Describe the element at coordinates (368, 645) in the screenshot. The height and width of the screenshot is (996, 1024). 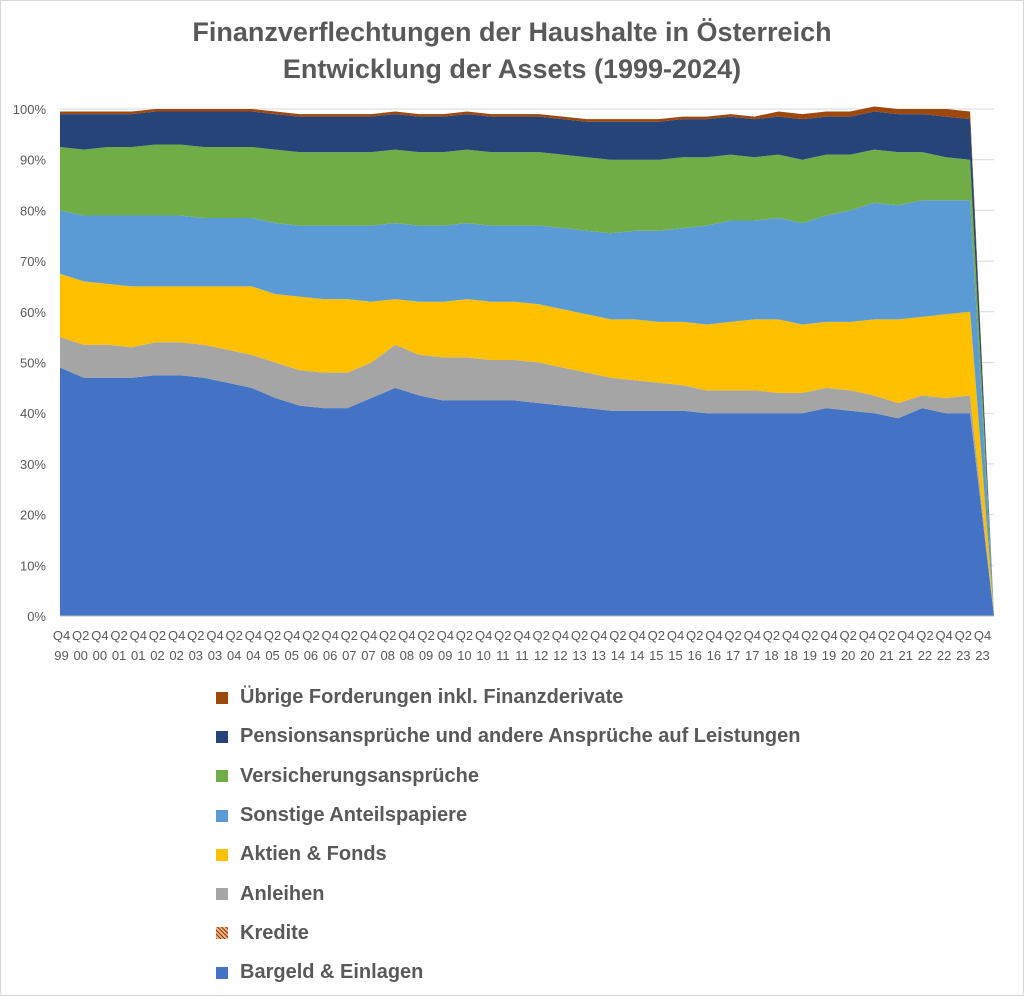
I see `x-tick-label: Q4 07` at that location.